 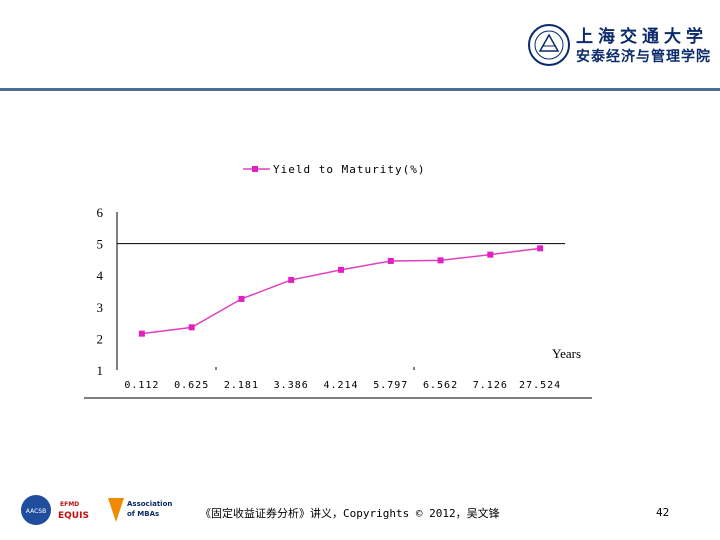 I want to click on page-number: 42, so click(x=663, y=512).